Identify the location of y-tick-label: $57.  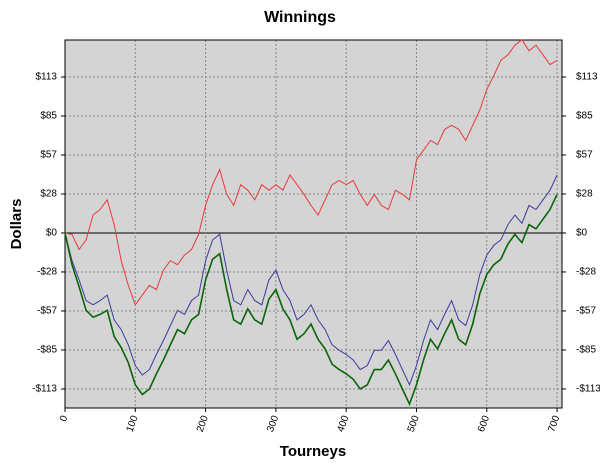
(48, 155).